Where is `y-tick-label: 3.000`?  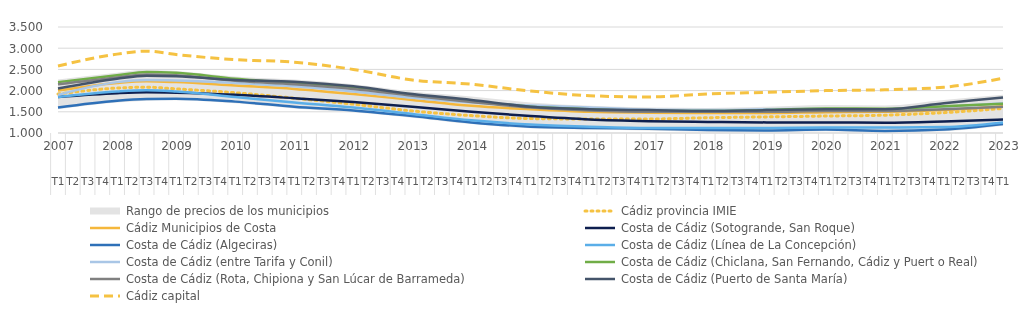 y-tick-label: 3.000 is located at coordinates (25, 48).